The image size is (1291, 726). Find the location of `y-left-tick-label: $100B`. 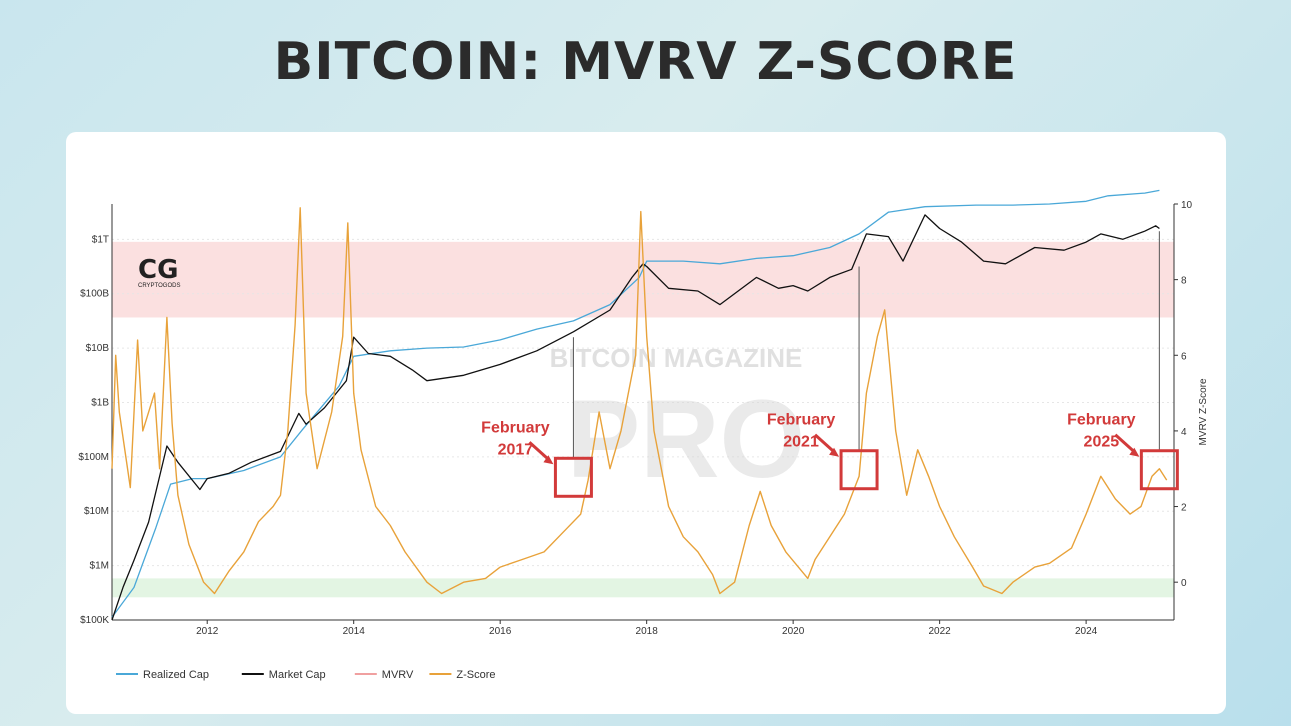

y-left-tick-label: $100B is located at coordinates (94, 294).